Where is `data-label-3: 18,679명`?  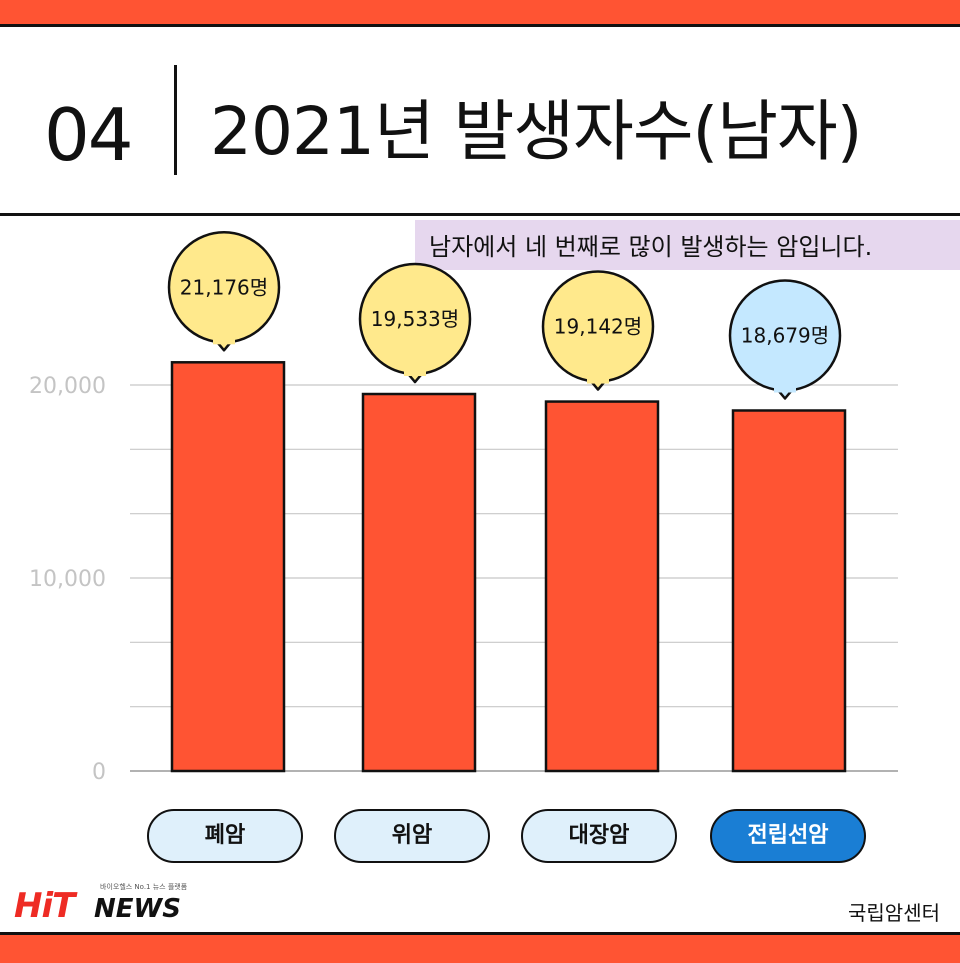 data-label-3: 18,679명 is located at coordinates (785, 335).